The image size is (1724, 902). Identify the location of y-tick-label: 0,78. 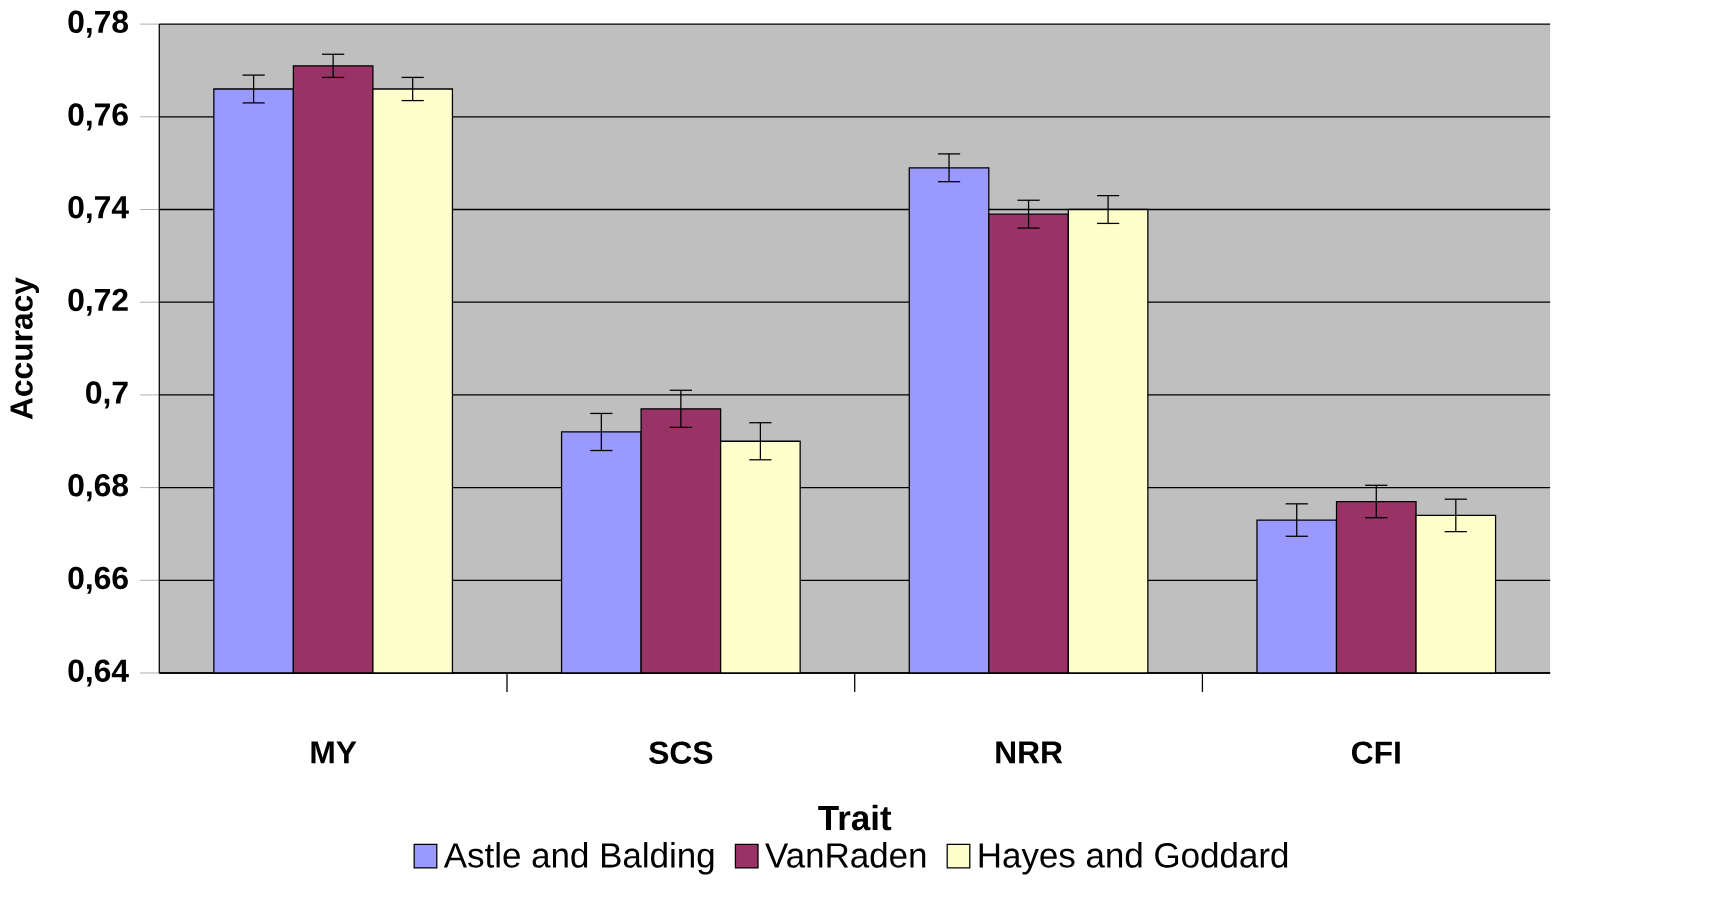
(98, 24).